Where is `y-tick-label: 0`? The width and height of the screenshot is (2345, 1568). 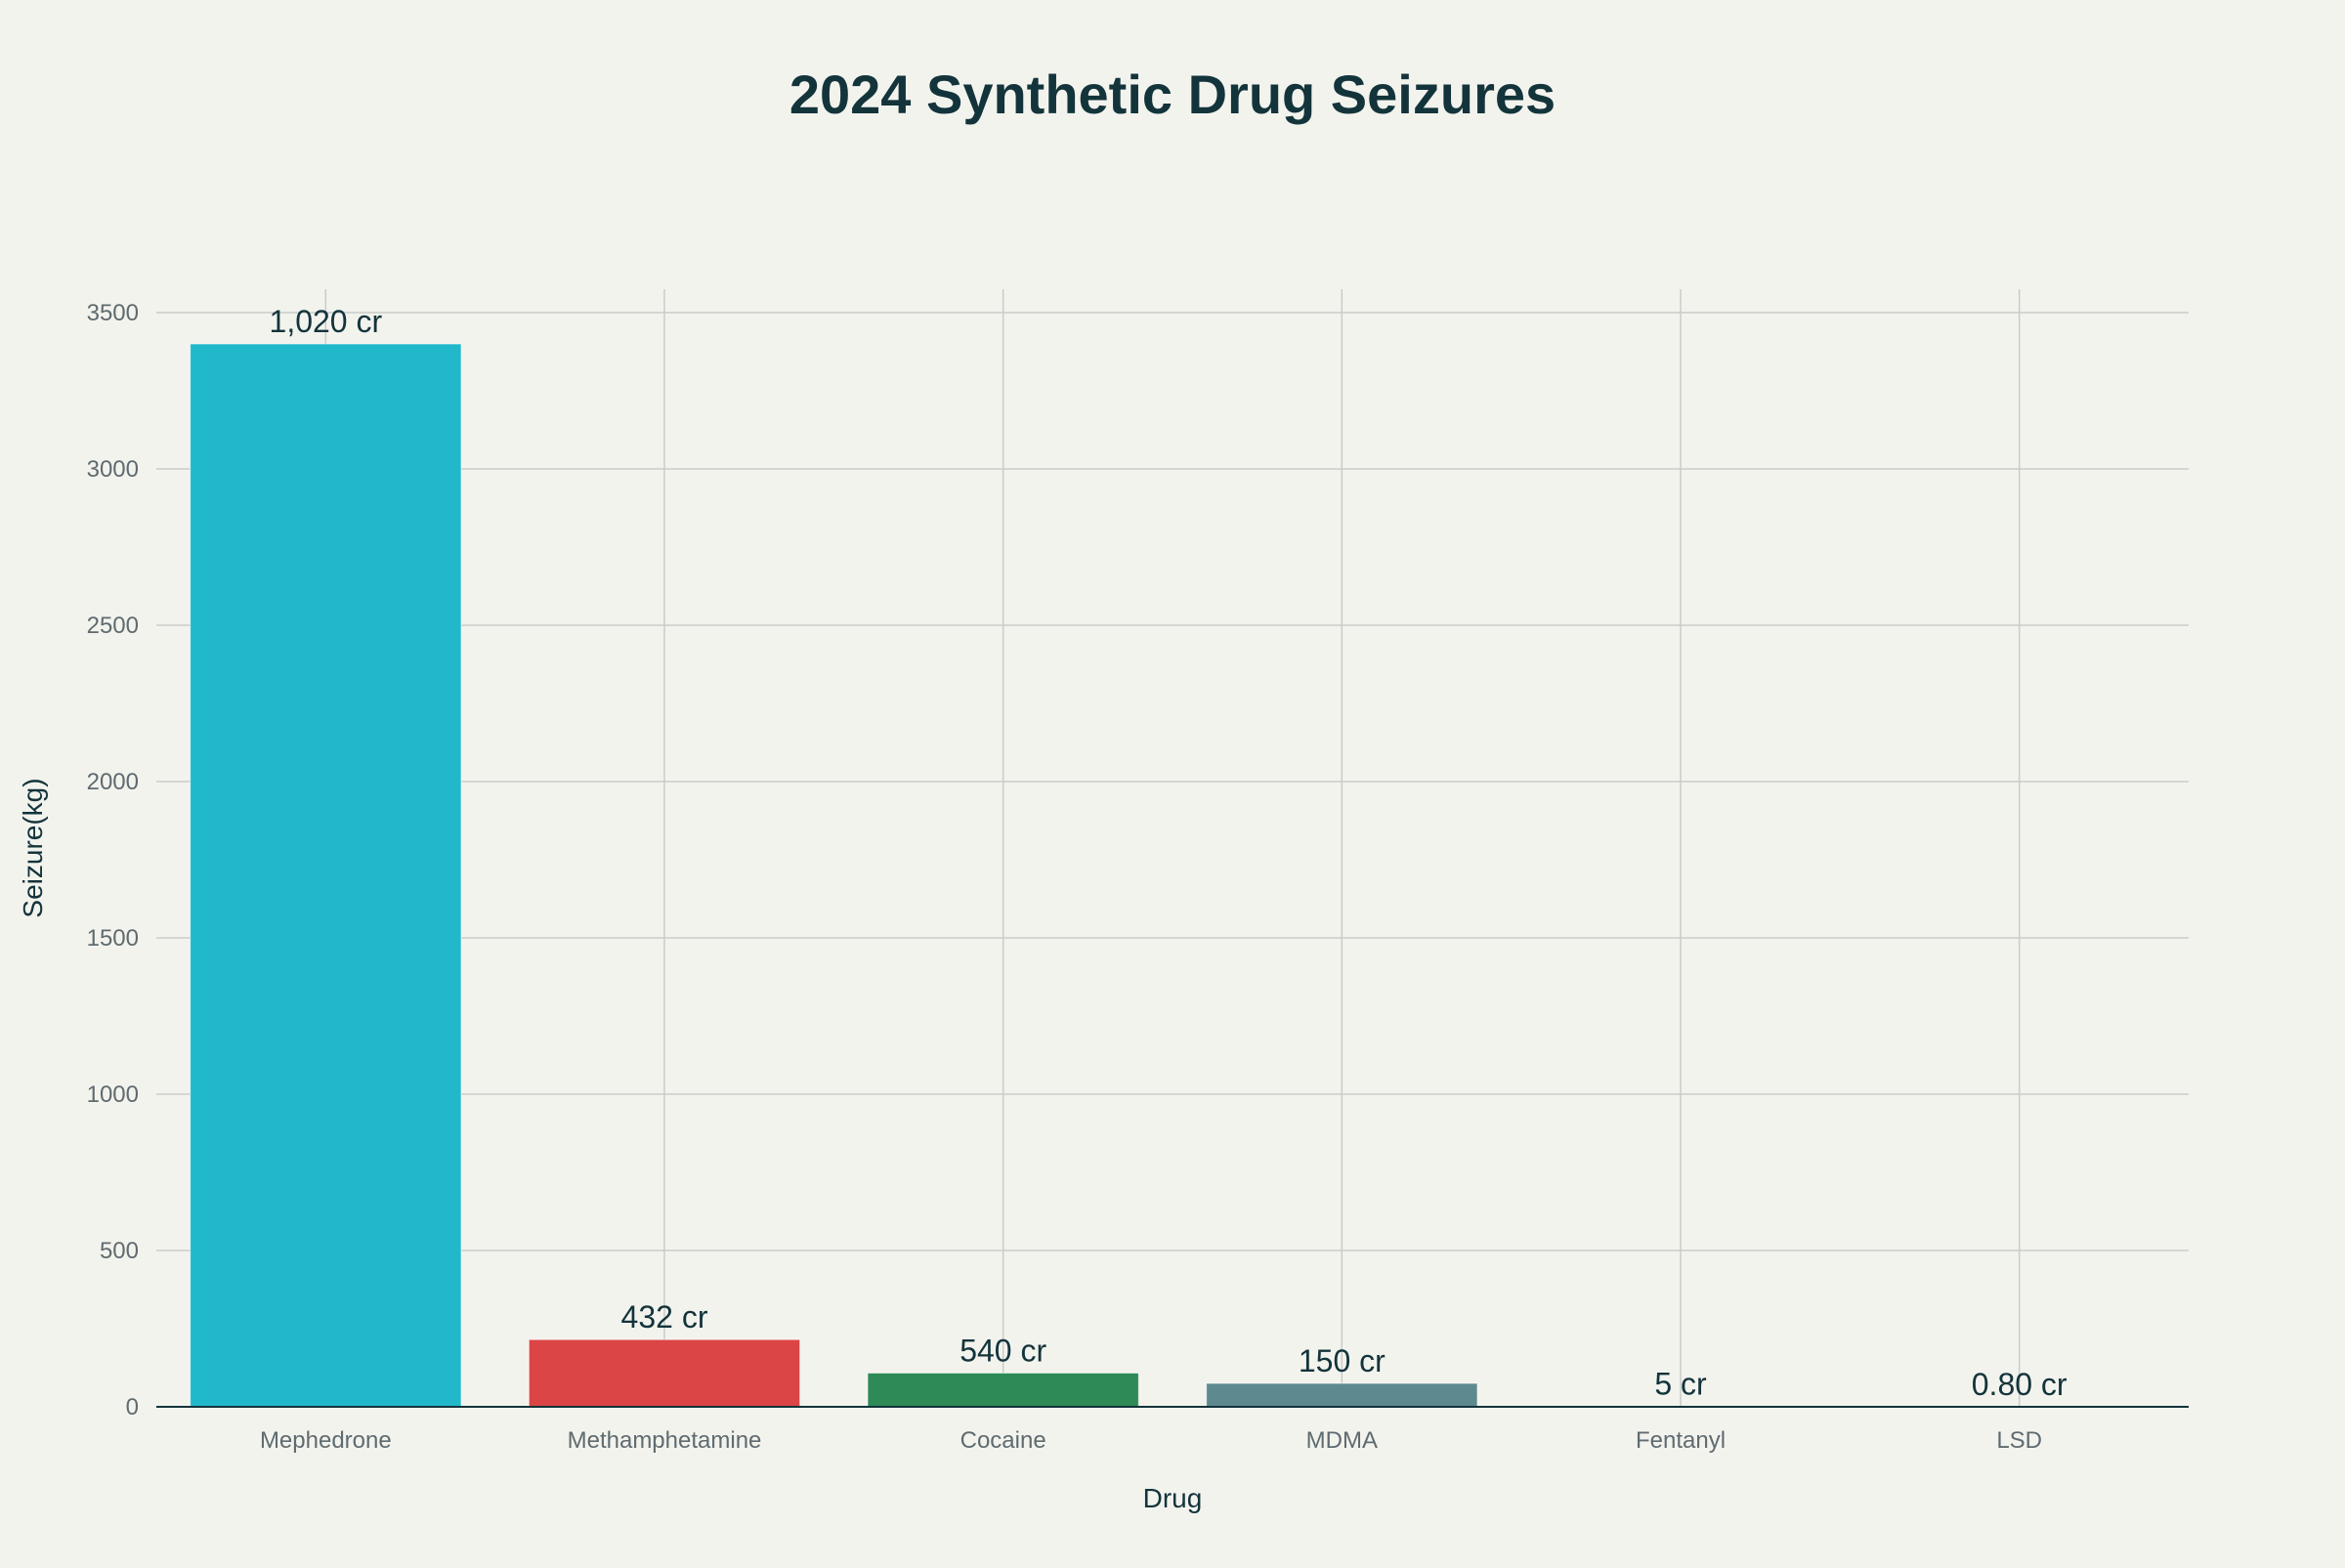
y-tick-label: 0 is located at coordinates (132, 1407).